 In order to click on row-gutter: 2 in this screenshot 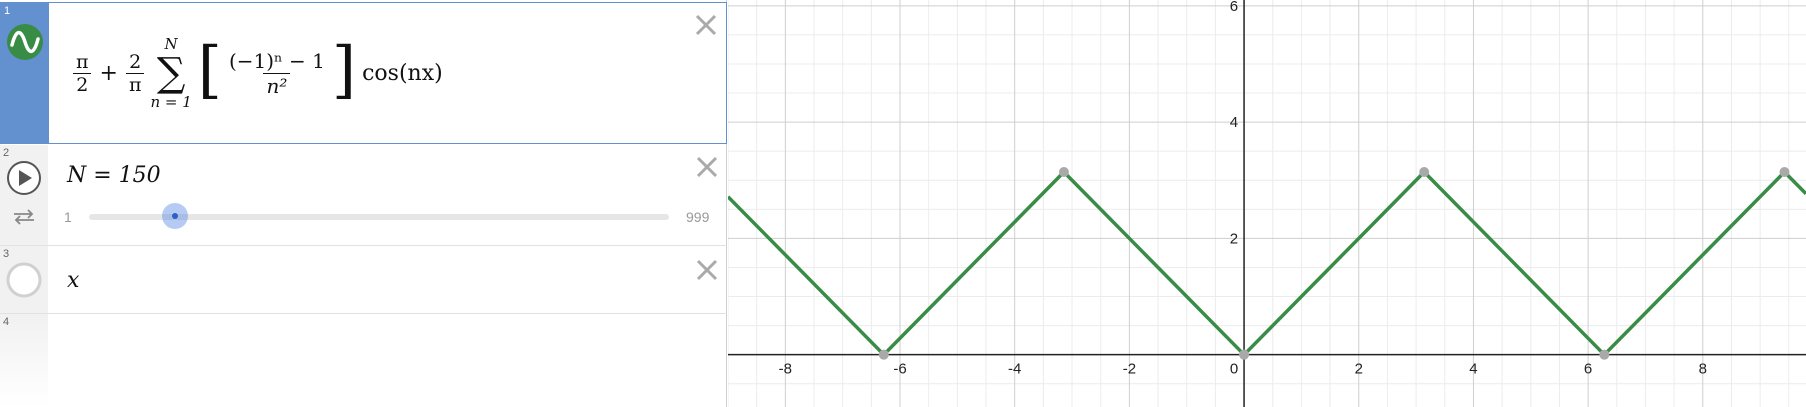, I will do `click(24, 195)`.